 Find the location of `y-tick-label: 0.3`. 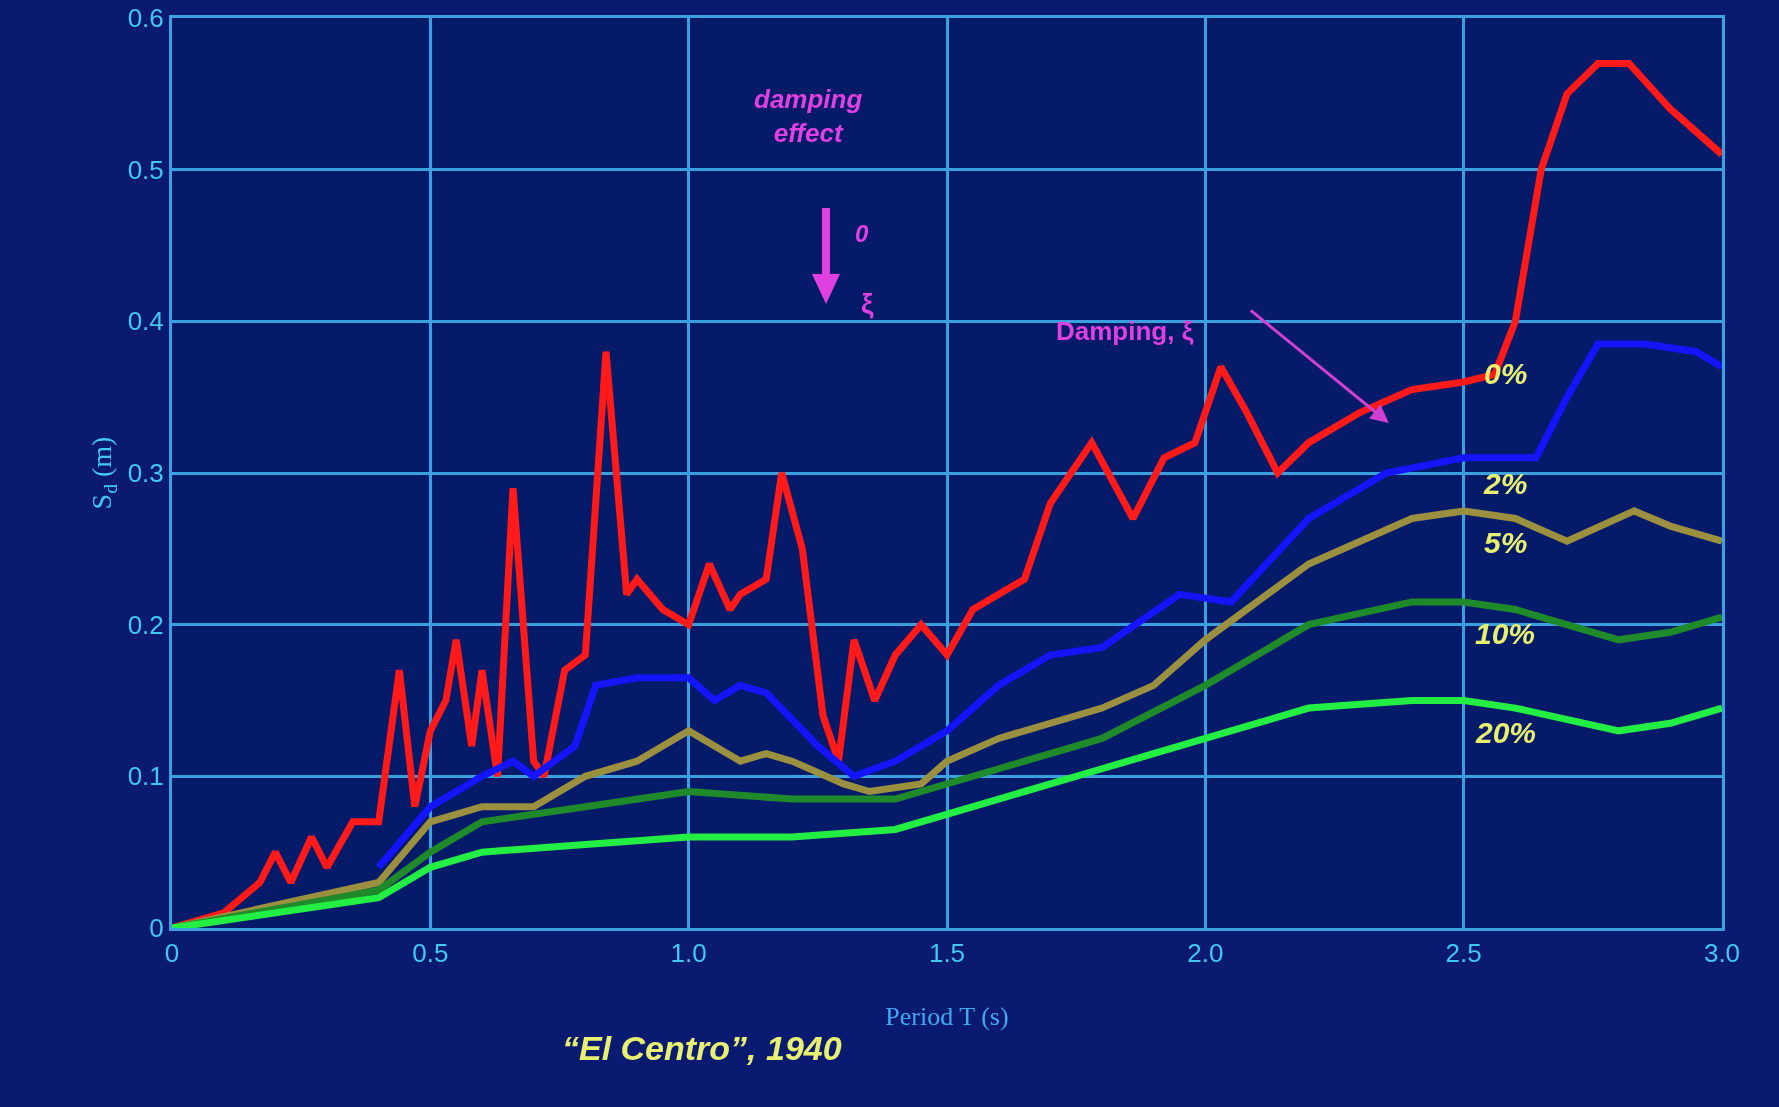

y-tick-label: 0.3 is located at coordinates (145, 473).